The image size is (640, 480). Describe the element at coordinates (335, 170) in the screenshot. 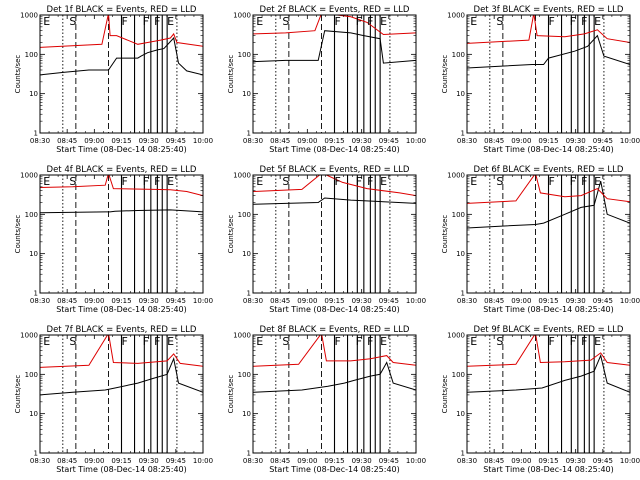

I see `panel-title: Det 5f BLACK = Events, RED = LLD` at that location.